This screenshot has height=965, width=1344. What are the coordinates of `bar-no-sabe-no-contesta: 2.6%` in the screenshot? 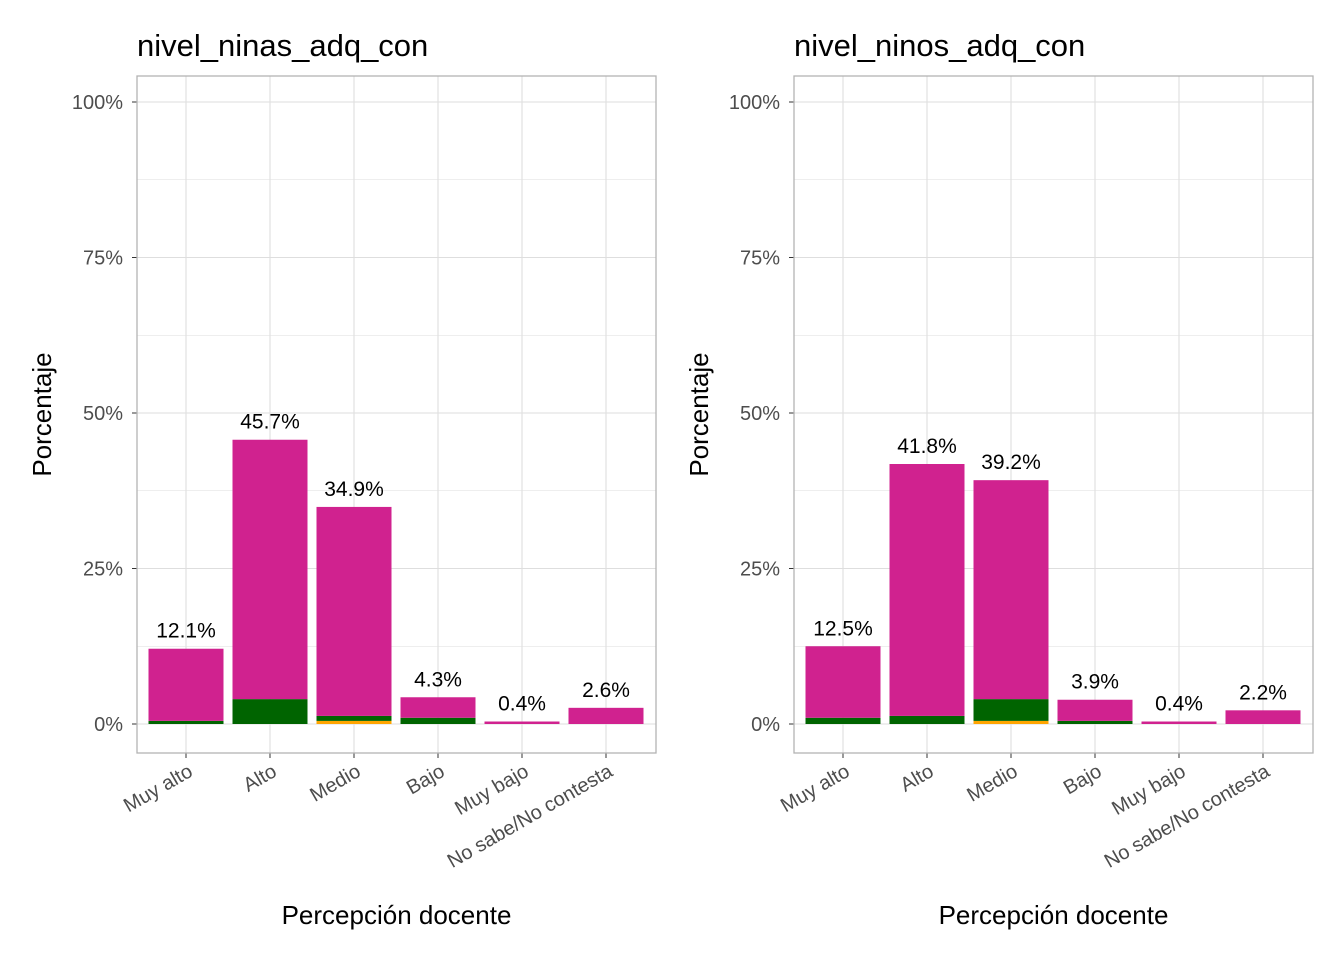 It's located at (606, 701).